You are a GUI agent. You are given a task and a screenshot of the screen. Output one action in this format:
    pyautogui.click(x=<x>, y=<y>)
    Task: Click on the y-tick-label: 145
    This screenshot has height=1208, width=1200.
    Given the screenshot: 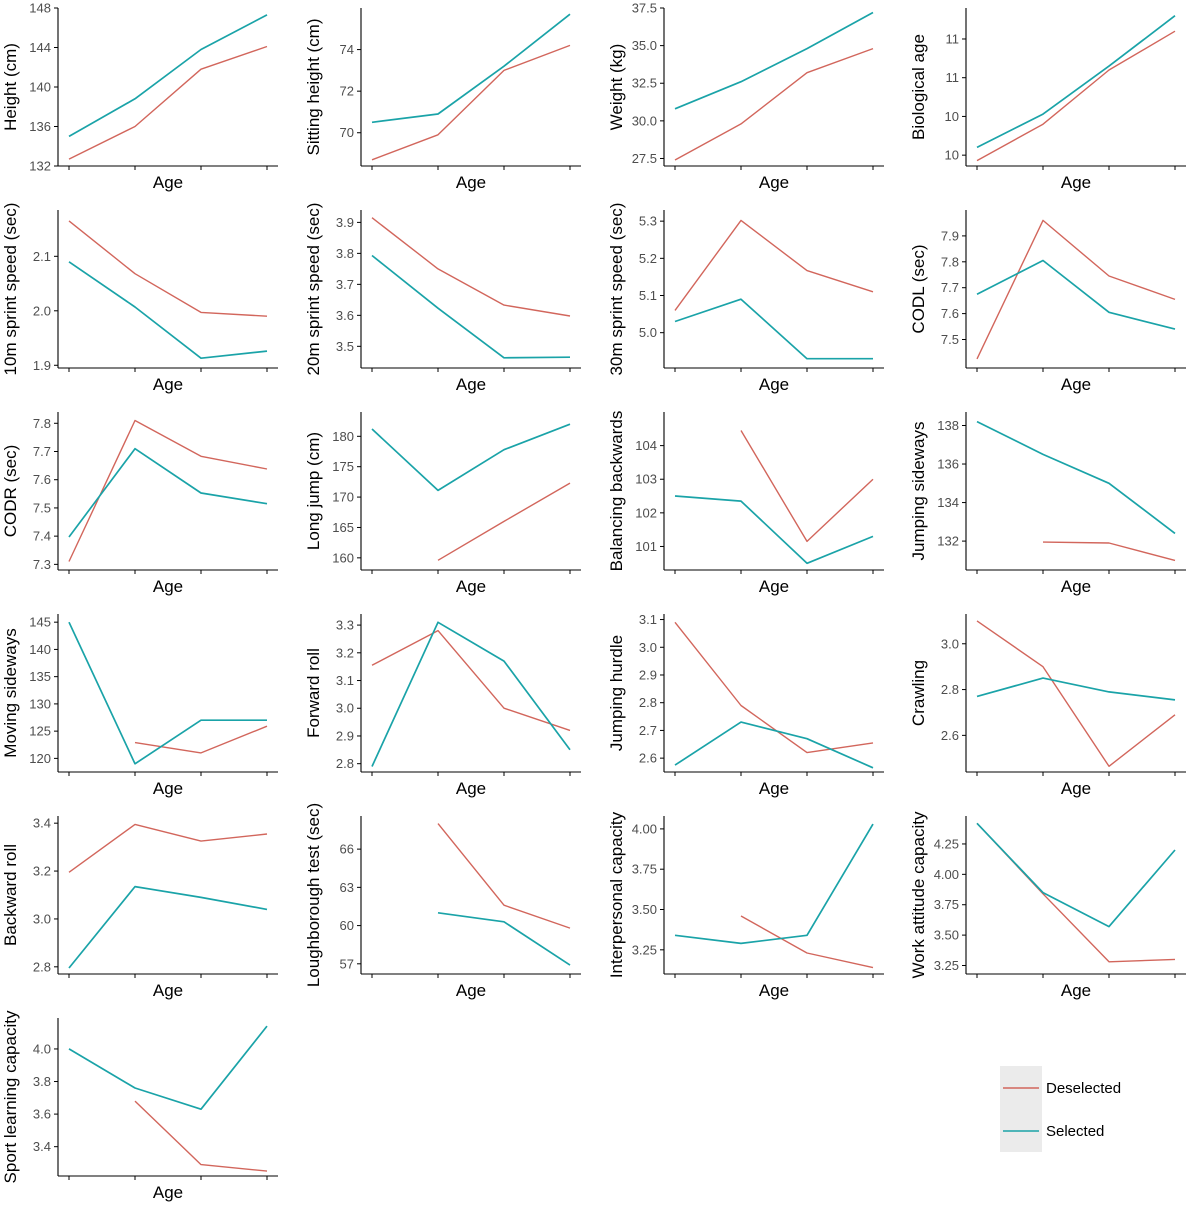 What is the action you would take?
    pyautogui.click(x=40, y=622)
    